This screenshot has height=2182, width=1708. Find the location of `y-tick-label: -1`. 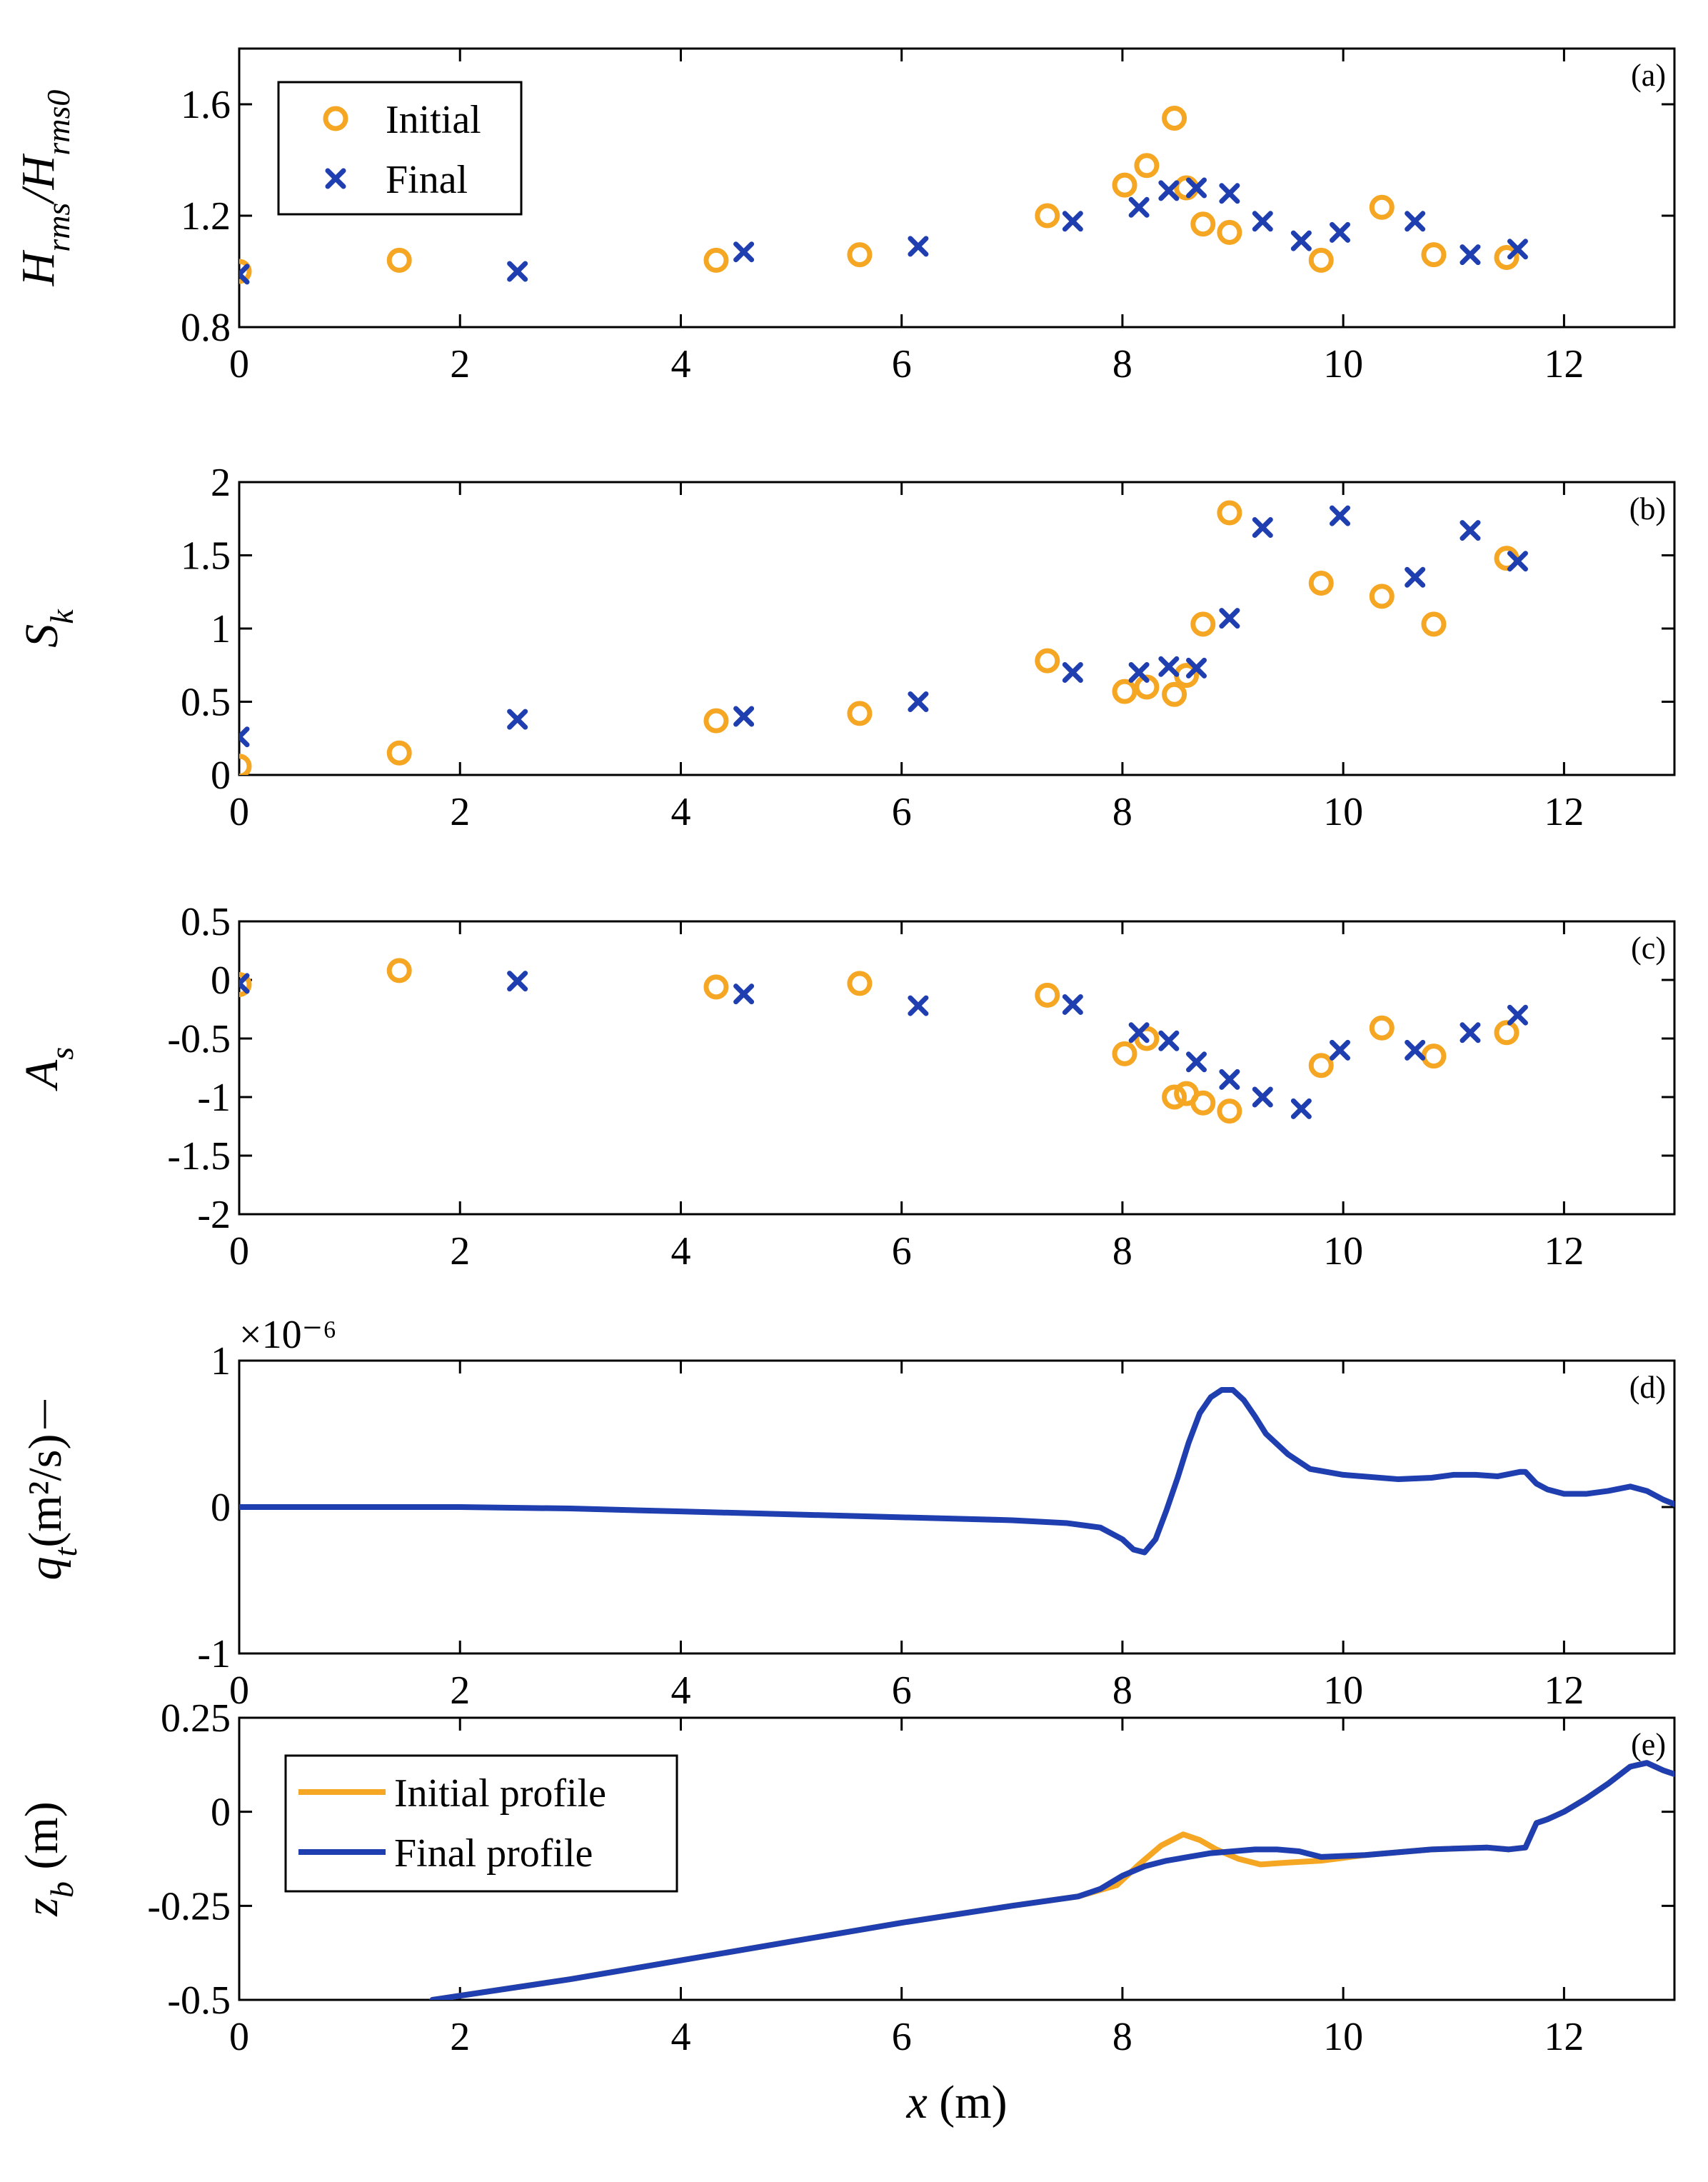

y-tick-label: -1 is located at coordinates (214, 1098).